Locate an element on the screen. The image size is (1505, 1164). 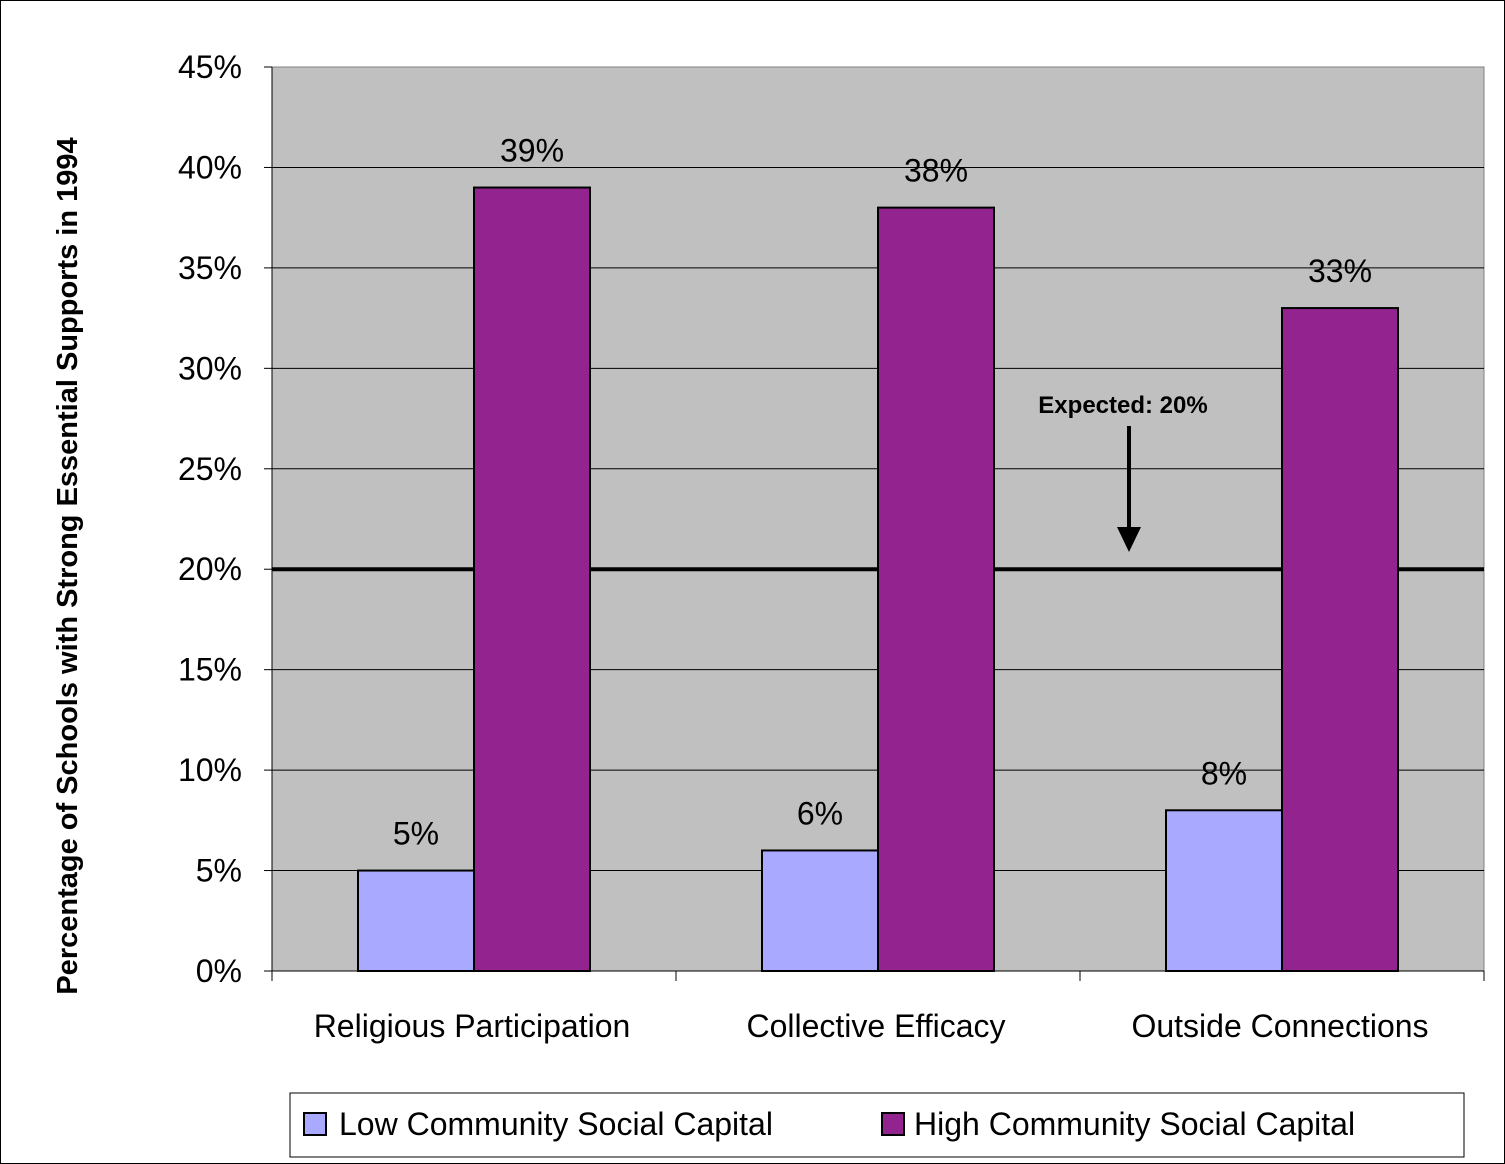
x-tick-label: Religious Participation is located at coordinates (472, 1026).